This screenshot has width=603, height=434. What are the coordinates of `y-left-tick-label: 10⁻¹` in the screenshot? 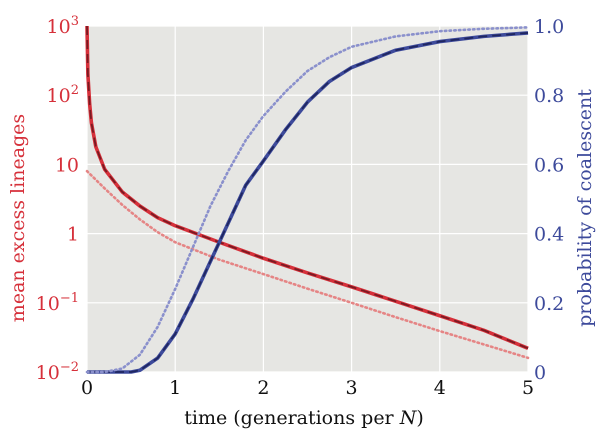 It's located at (57, 303).